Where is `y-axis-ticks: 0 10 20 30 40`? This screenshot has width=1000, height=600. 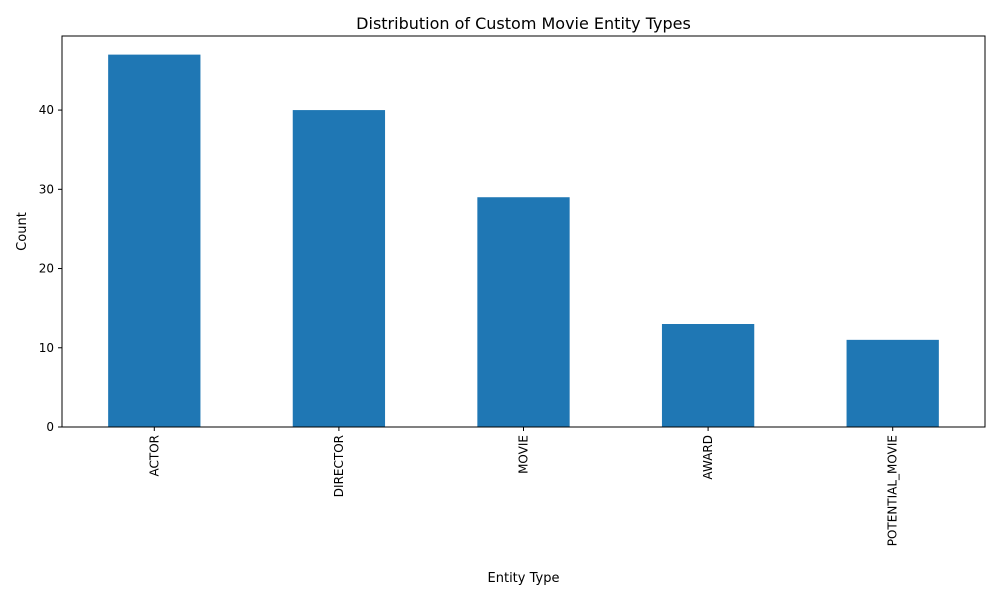
y-axis-ticks: 0 10 20 30 40 is located at coordinates (50, 268).